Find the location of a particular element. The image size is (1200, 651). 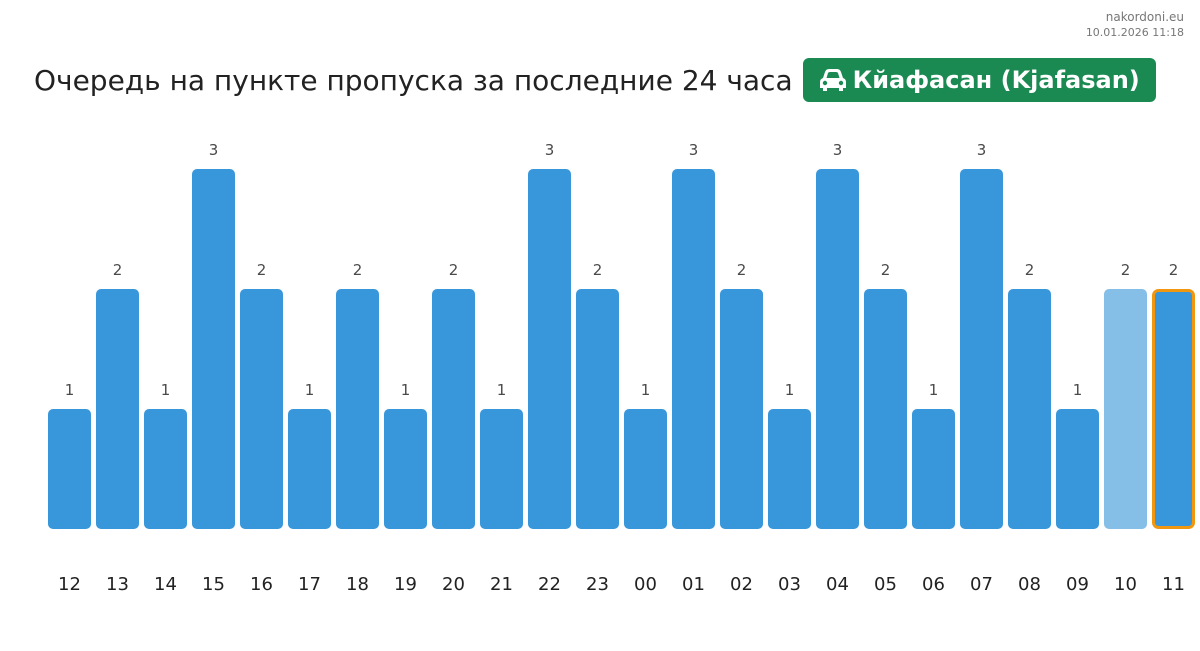

x-tick-label: 15 is located at coordinates (213, 584).